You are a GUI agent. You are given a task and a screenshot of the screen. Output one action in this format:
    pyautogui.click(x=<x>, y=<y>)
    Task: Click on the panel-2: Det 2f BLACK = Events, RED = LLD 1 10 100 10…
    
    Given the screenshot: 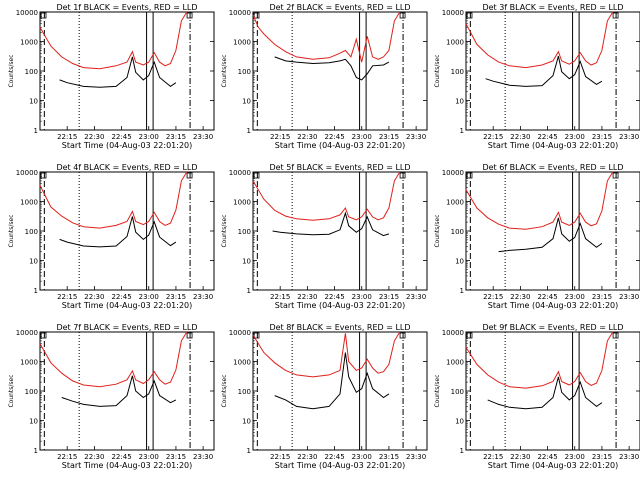 What is the action you would take?
    pyautogui.click(x=324, y=76)
    